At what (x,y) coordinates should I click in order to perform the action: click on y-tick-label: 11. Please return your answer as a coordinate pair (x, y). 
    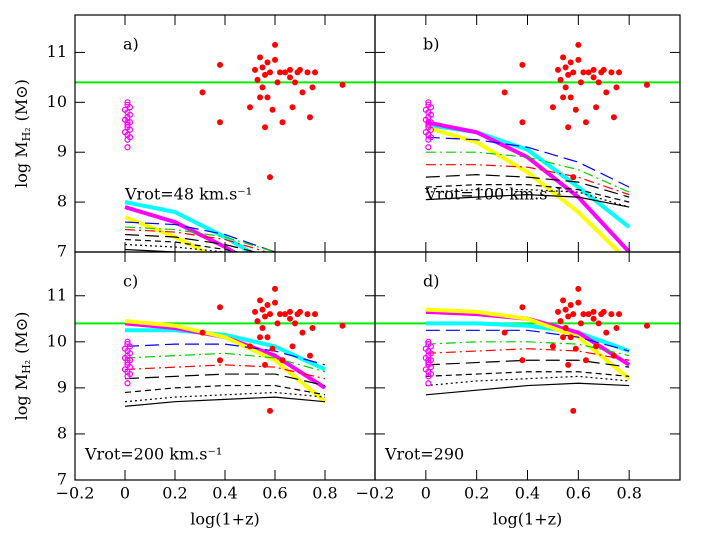
    Looking at the image, I should click on (57, 294).